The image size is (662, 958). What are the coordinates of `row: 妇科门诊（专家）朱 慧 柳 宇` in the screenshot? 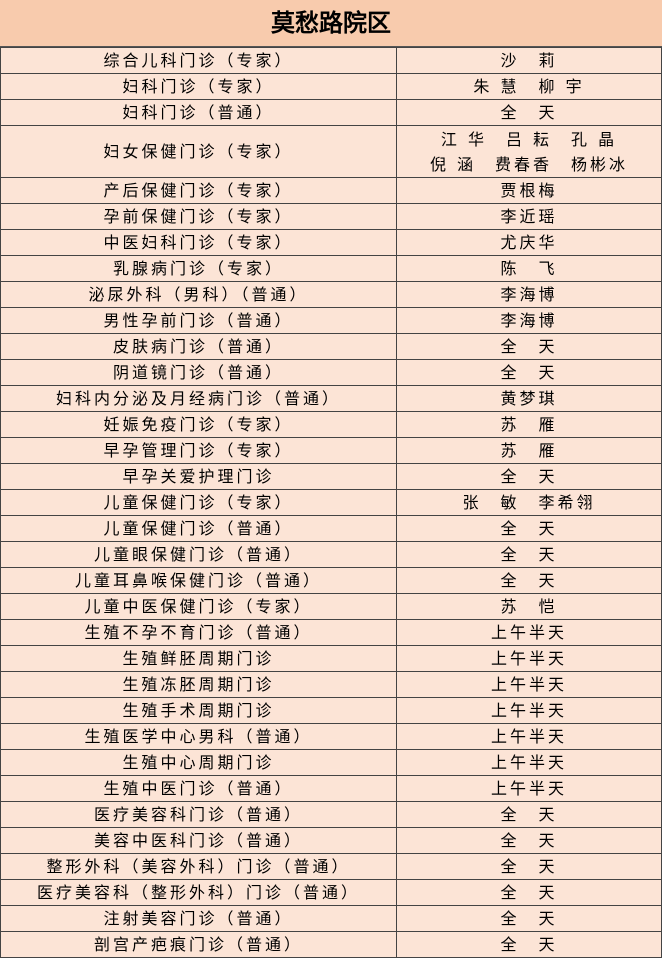 It's located at (331, 86).